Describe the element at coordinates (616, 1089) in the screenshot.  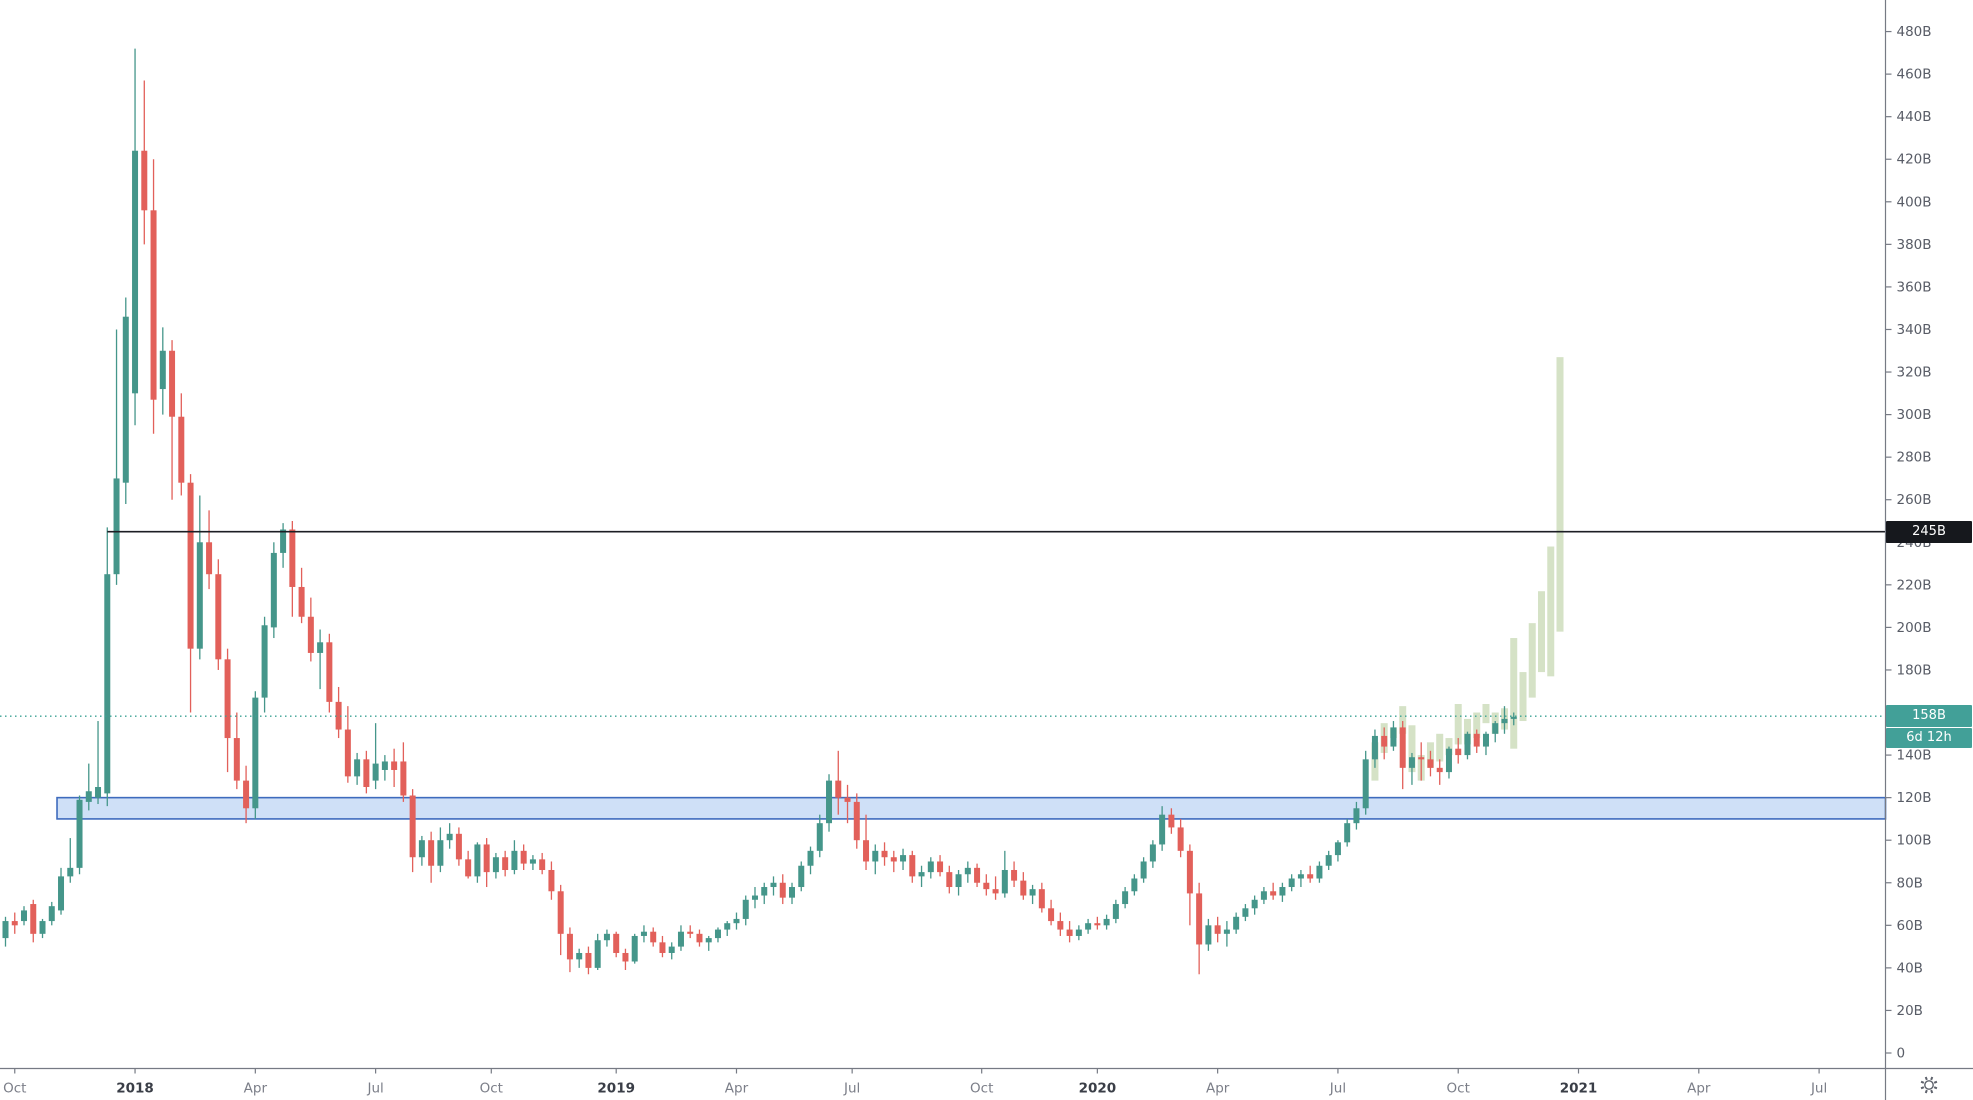
I see `time-tick-label: 2019` at that location.